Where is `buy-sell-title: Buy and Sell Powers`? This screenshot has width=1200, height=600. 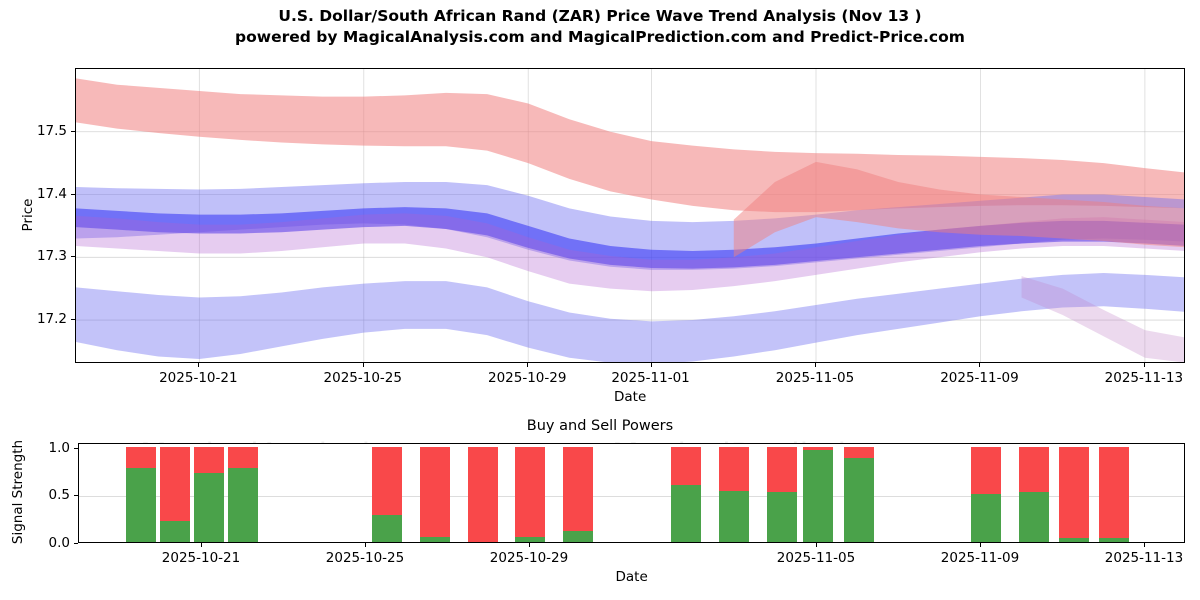 buy-sell-title: Buy and Sell Powers is located at coordinates (600, 426).